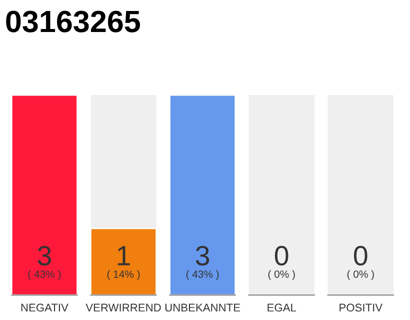 This screenshot has height=320, width=410. Describe the element at coordinates (202, 308) in the screenshot. I see `x-tick-label: UNBEKANNTE` at that location.